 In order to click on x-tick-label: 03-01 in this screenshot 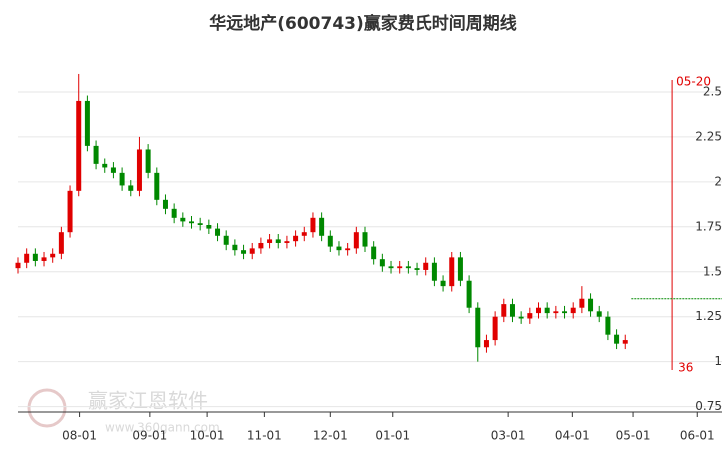, I will do `click(508, 436)`.